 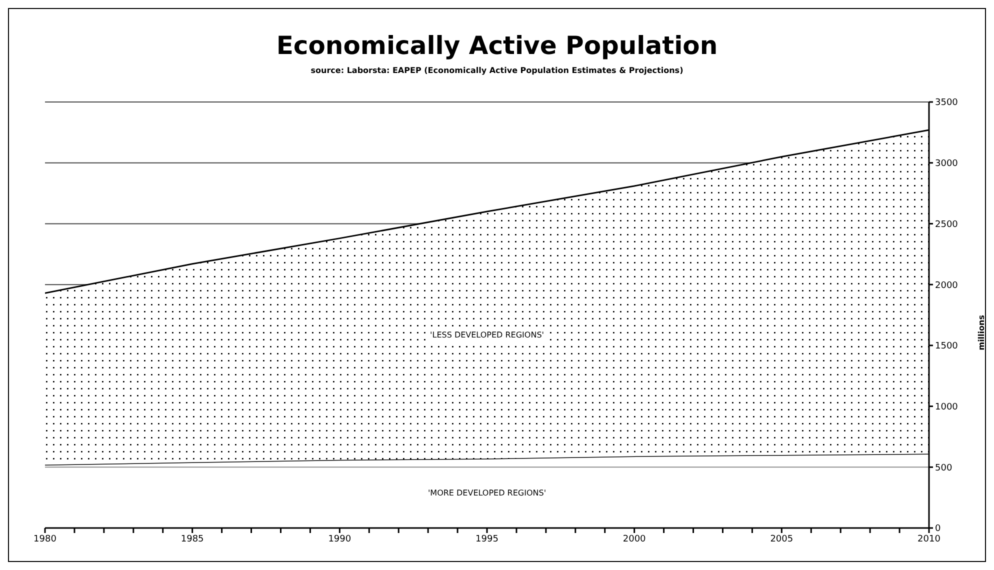 What do you see at coordinates (192, 539) in the screenshot?
I see `x-tick-label: 1985` at bounding box center [192, 539].